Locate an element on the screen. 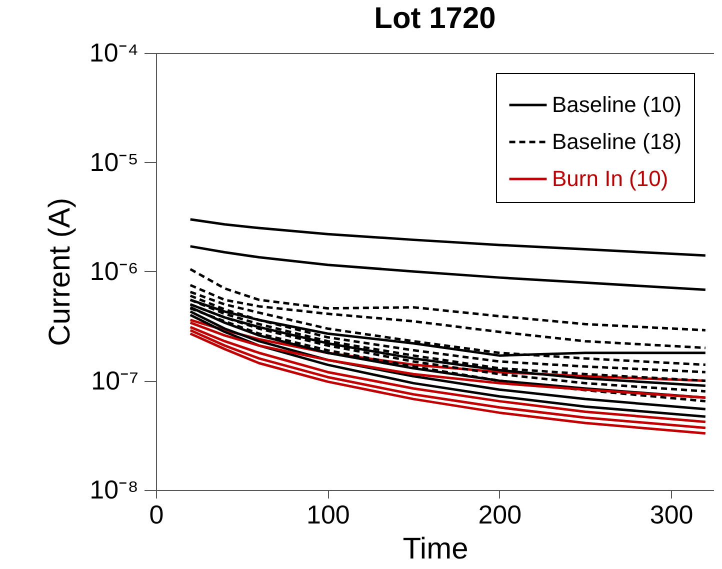 This screenshot has height=569, width=722. legend-label: Baseline (10) is located at coordinates (617, 104).